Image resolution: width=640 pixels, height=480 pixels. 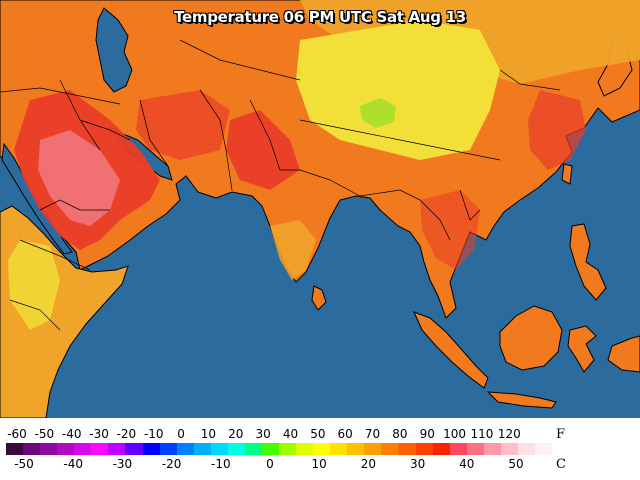 What do you see at coordinates (79, 178) in the screenshot?
I see `arabia-very-hot-zone` at bounding box center [79, 178].